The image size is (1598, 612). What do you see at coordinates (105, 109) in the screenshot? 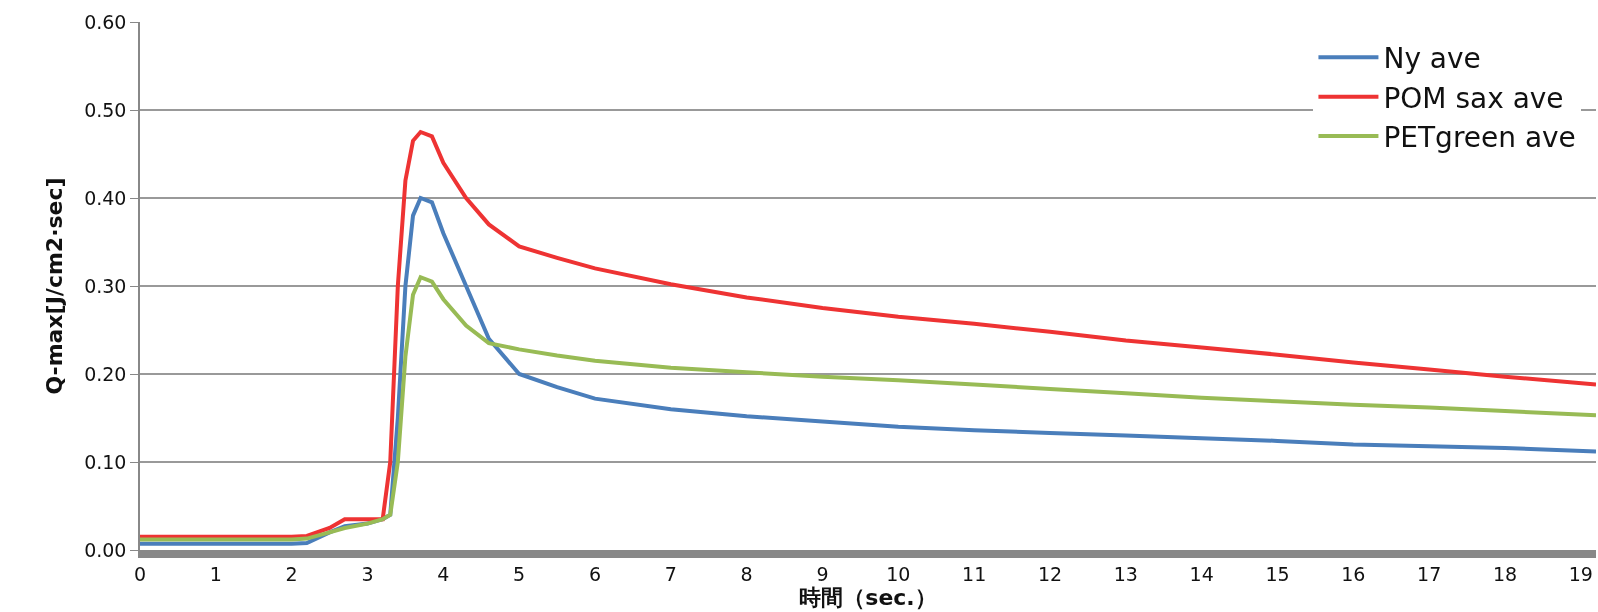
I see `y-tick-label: 0.50` at bounding box center [105, 109].